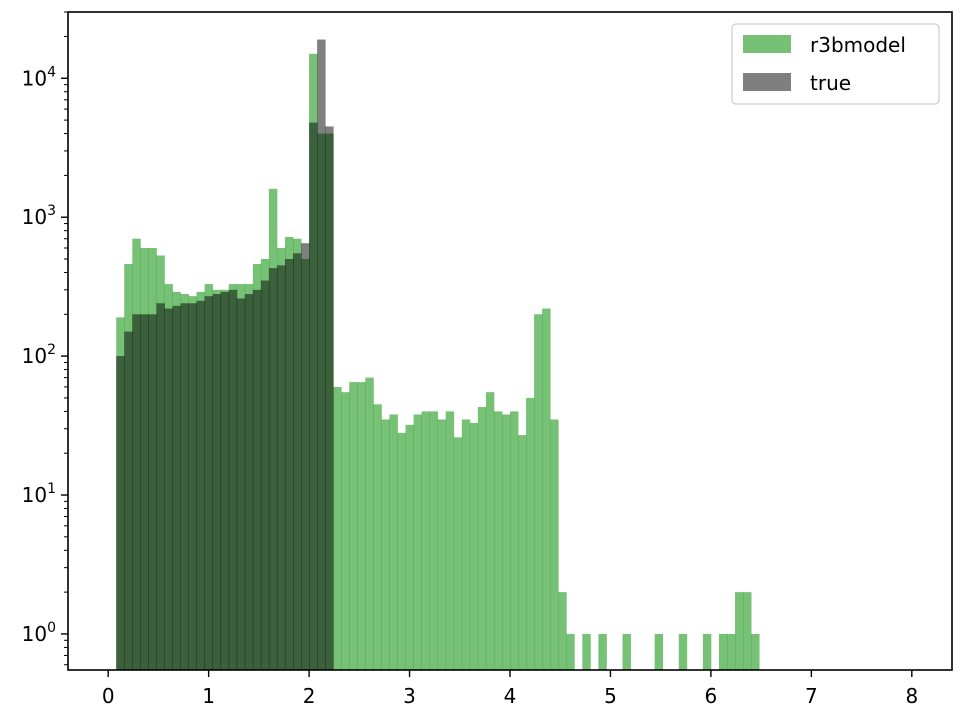  I want to click on y-axis: 10⁰ 10¹ 10² 10³ 10⁴, so click(45, 338).